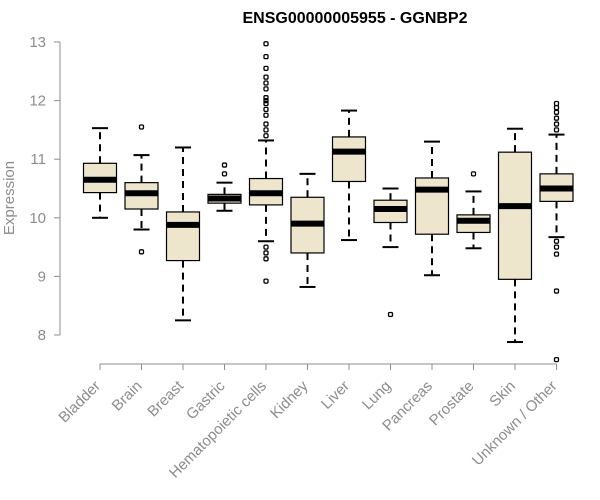  Describe the element at coordinates (38, 159) in the screenshot. I see `y-tick-label: 11` at that location.